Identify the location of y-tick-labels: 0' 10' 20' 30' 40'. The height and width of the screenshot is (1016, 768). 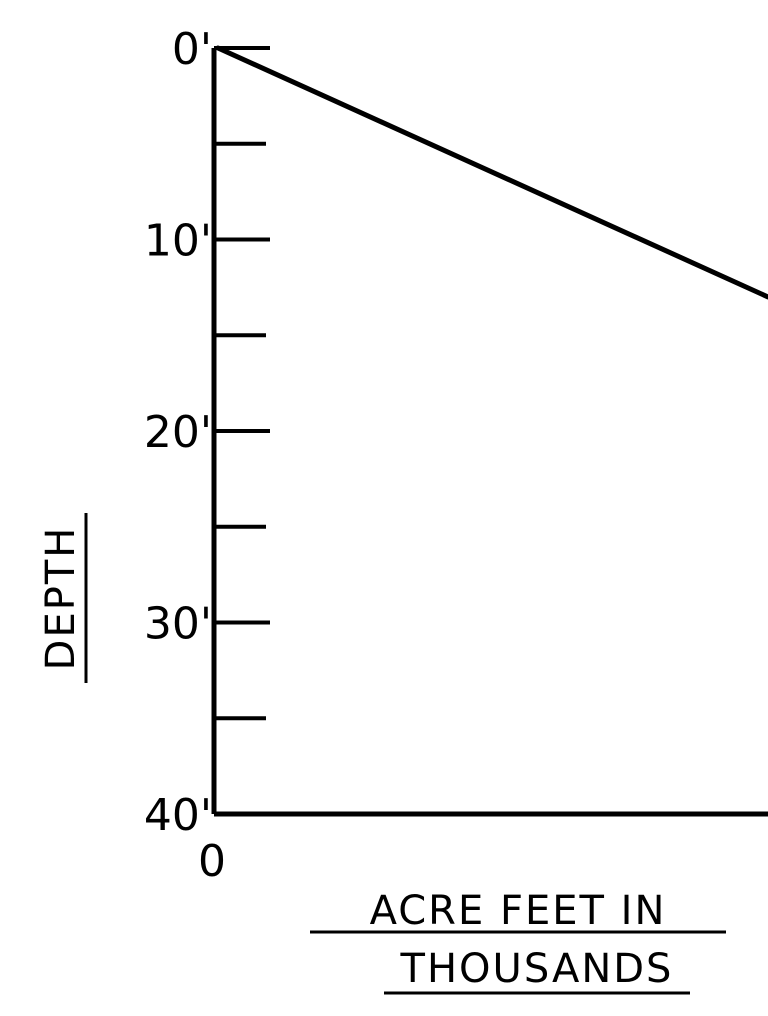
(178, 432).